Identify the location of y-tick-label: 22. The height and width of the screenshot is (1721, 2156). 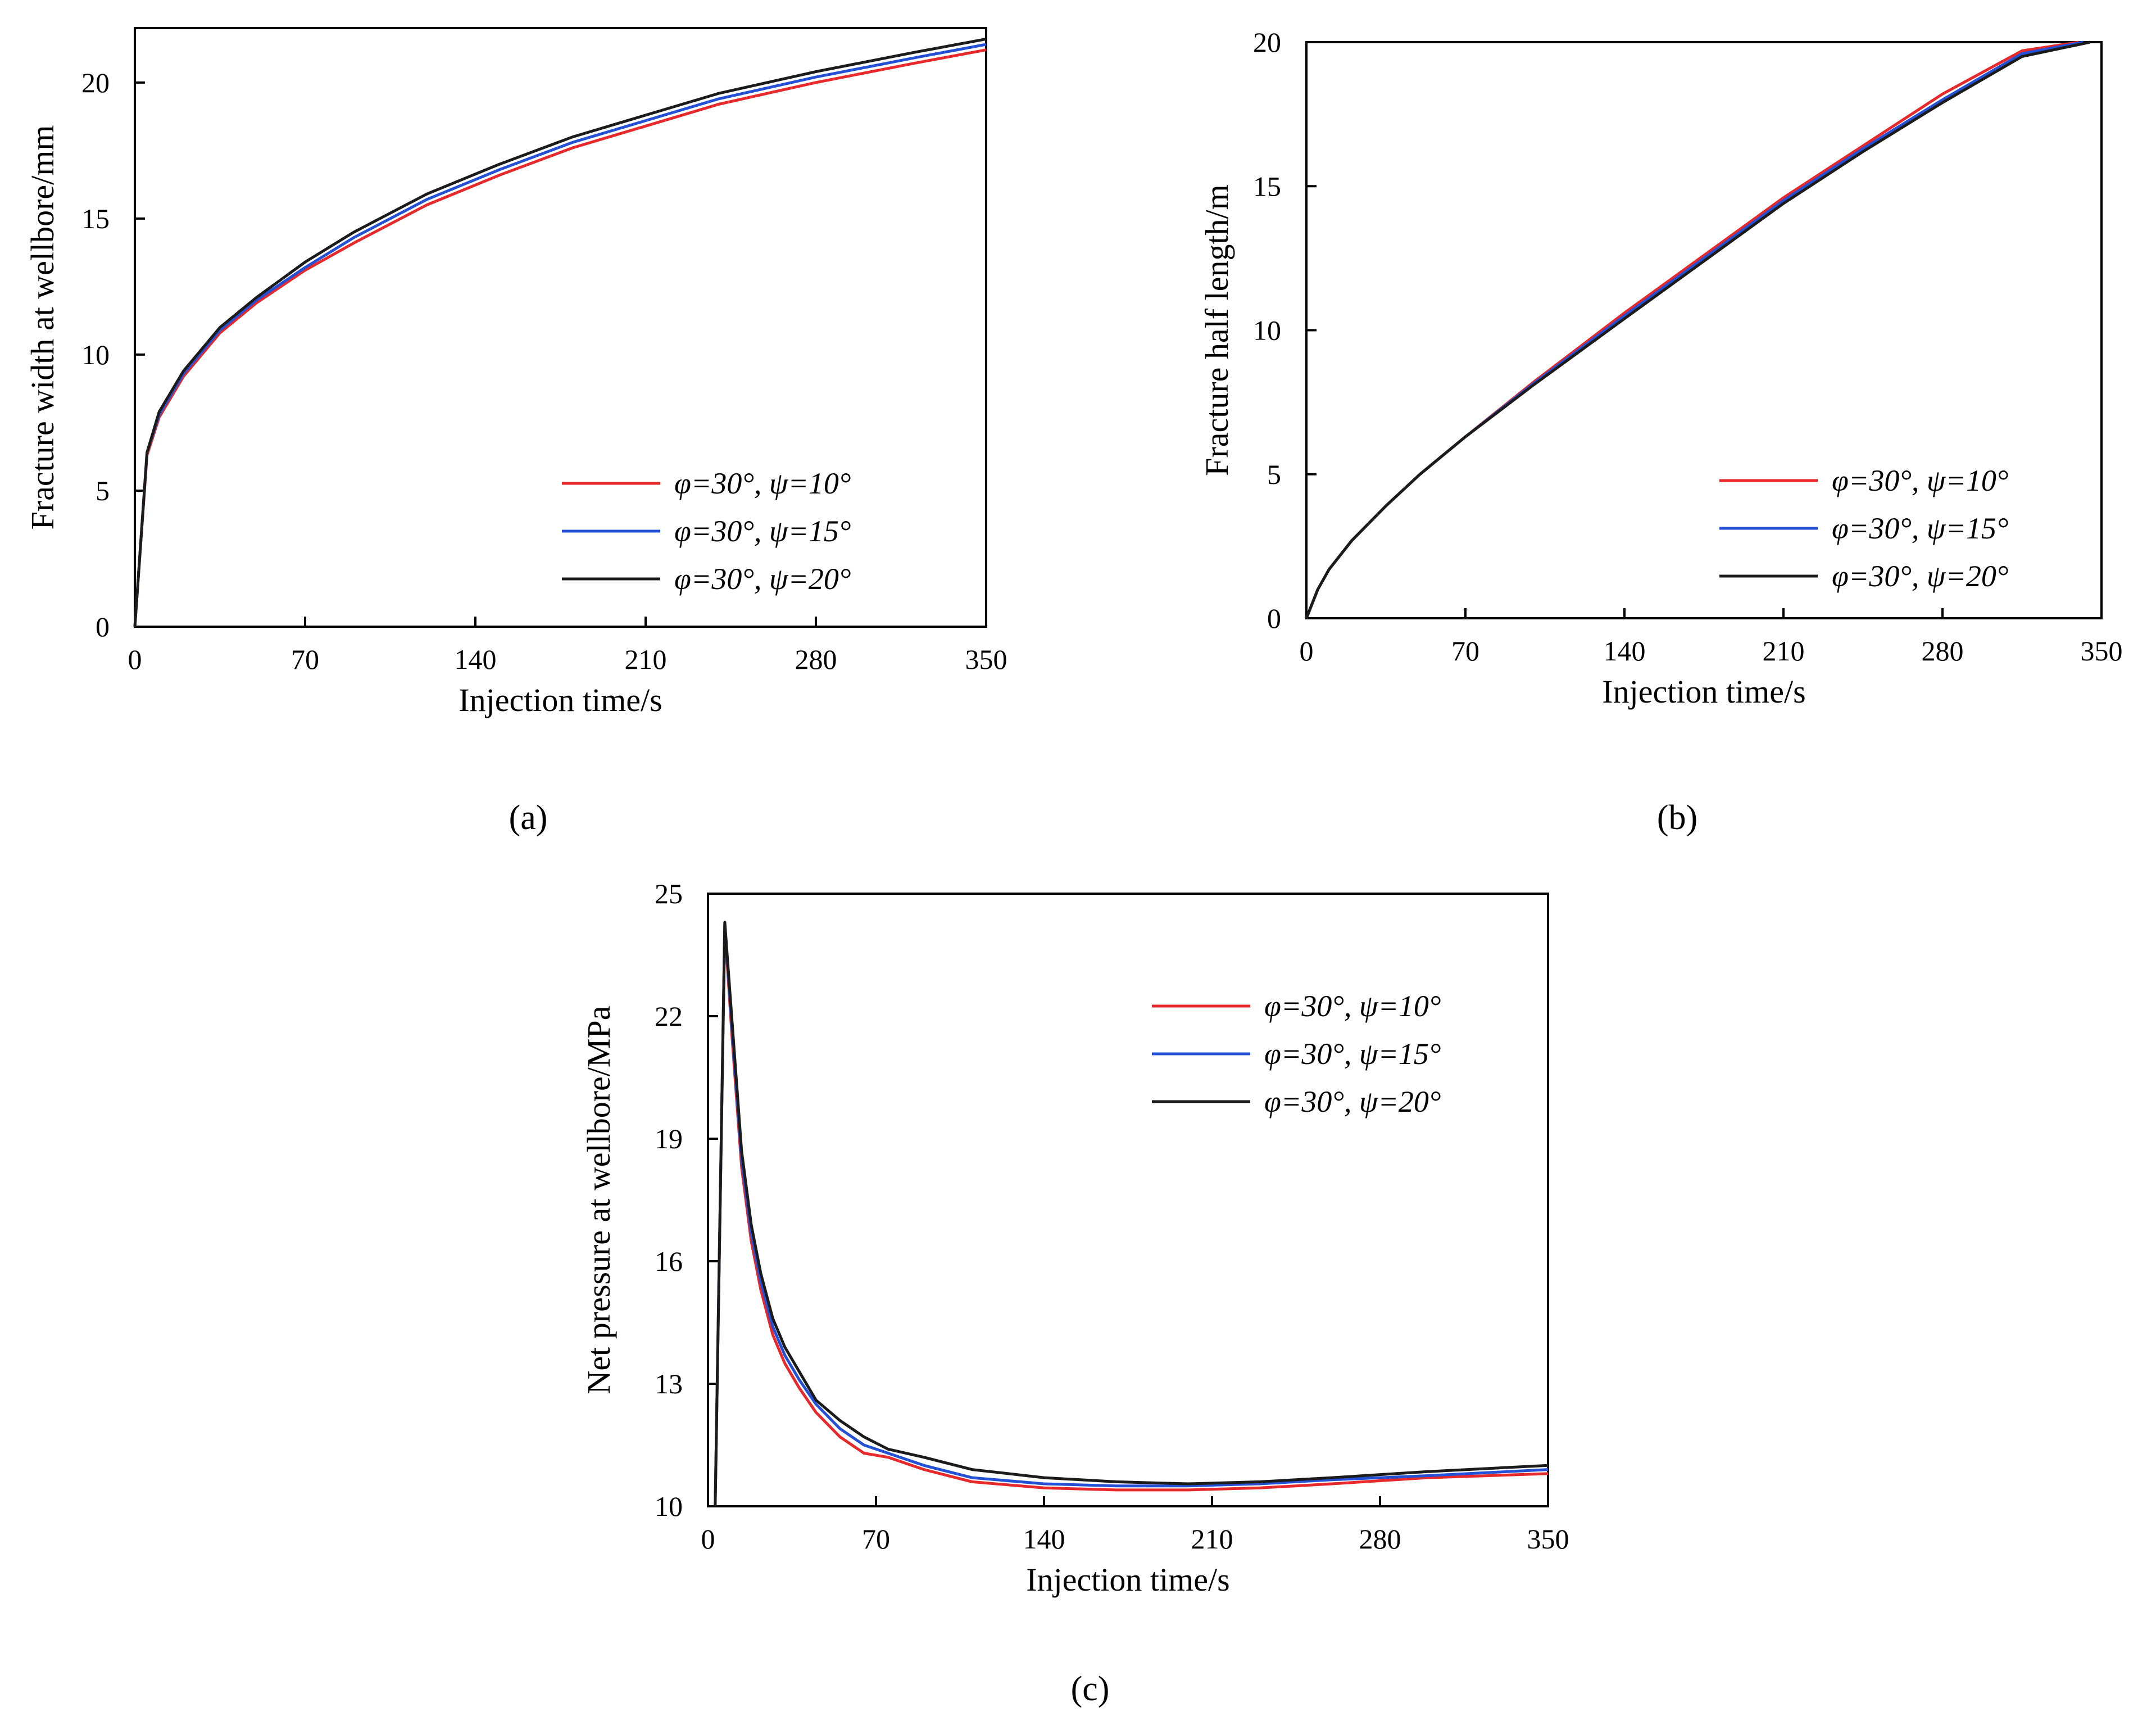
(669, 1016).